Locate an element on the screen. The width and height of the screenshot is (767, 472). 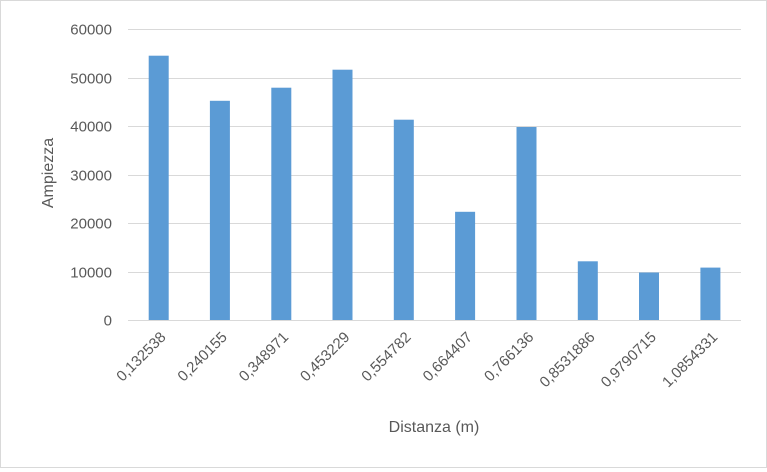
y-tick-labels: 0 10000 20000 30000 40000 50000 60000 is located at coordinates (91, 176).